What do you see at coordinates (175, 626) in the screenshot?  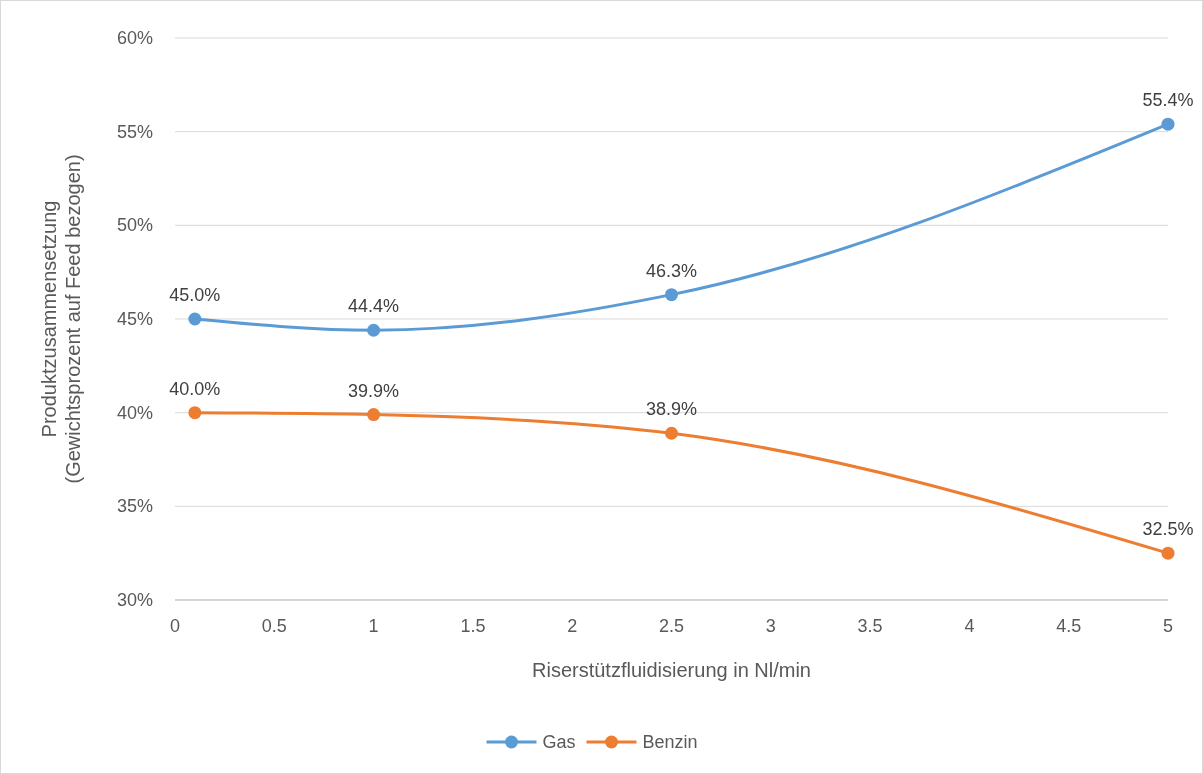 I see `x-tick-label: 0` at bounding box center [175, 626].